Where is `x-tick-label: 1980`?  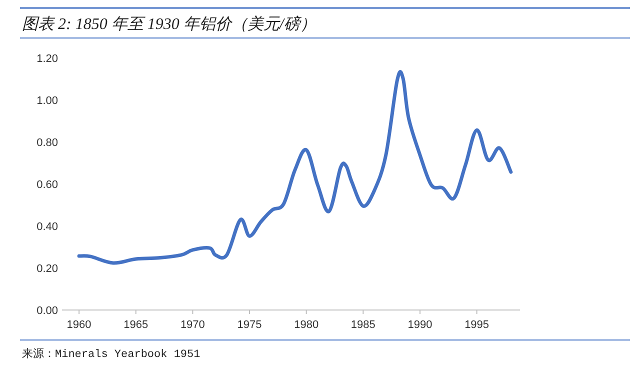 x-tick-label: 1980 is located at coordinates (306, 325).